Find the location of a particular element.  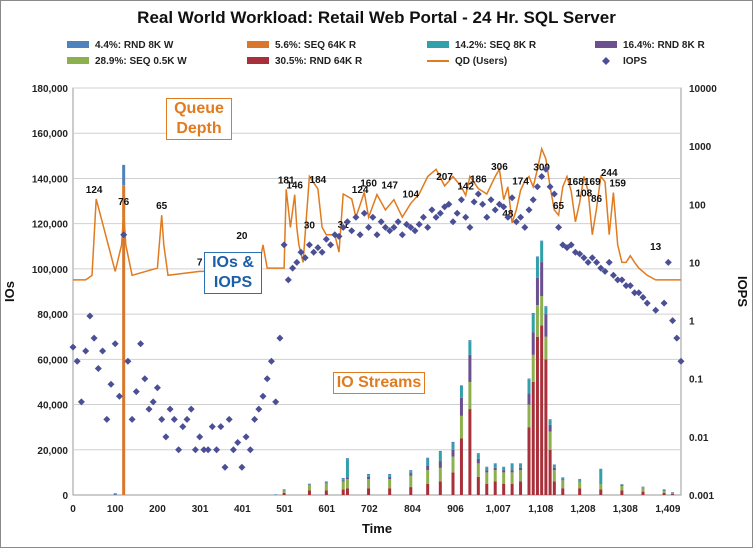

x-tick-label: 1,007 is located at coordinates (498, 509).